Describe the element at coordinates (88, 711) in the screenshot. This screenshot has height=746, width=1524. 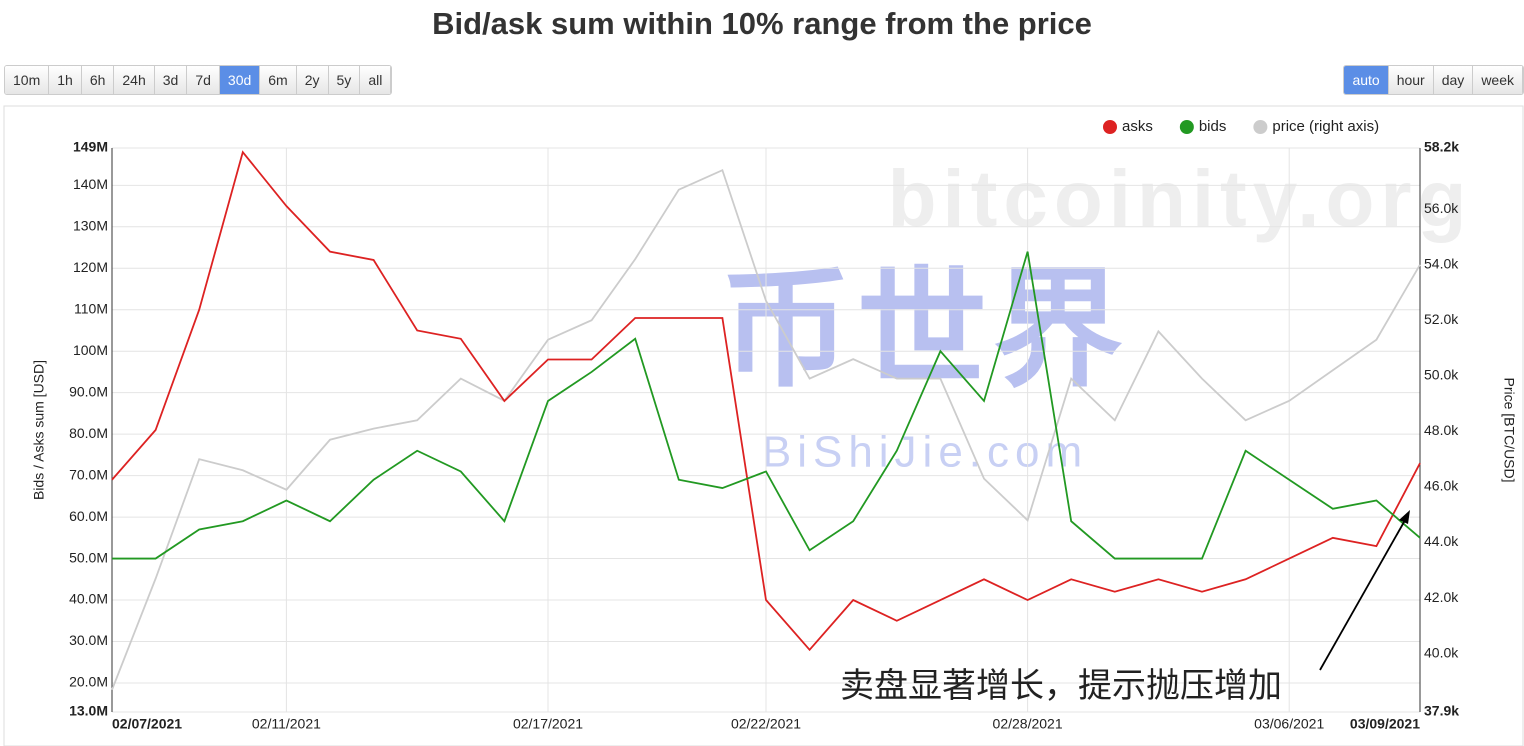
I see `y-tick-label: 13.0M` at that location.